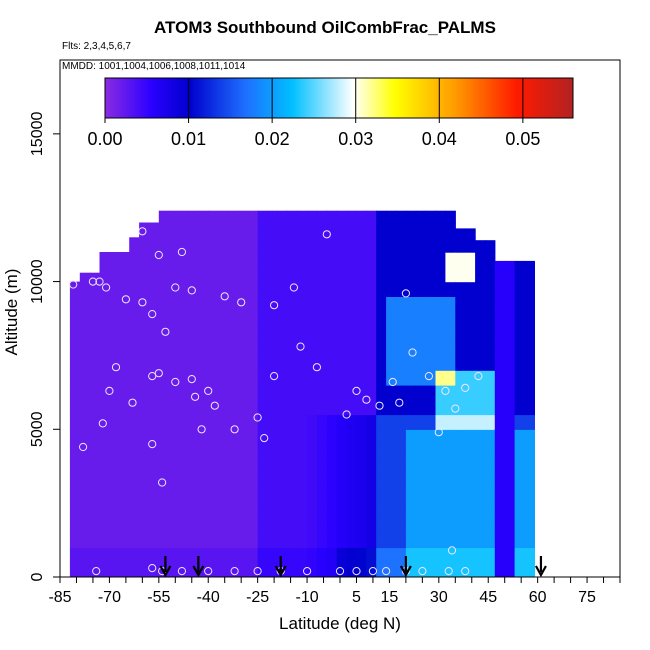 Image resolution: width=650 pixels, height=650 pixels. What do you see at coordinates (96, 46) in the screenshot?
I see `chart-subtitle: Flts: 2,3,4,5,6,7` at bounding box center [96, 46].